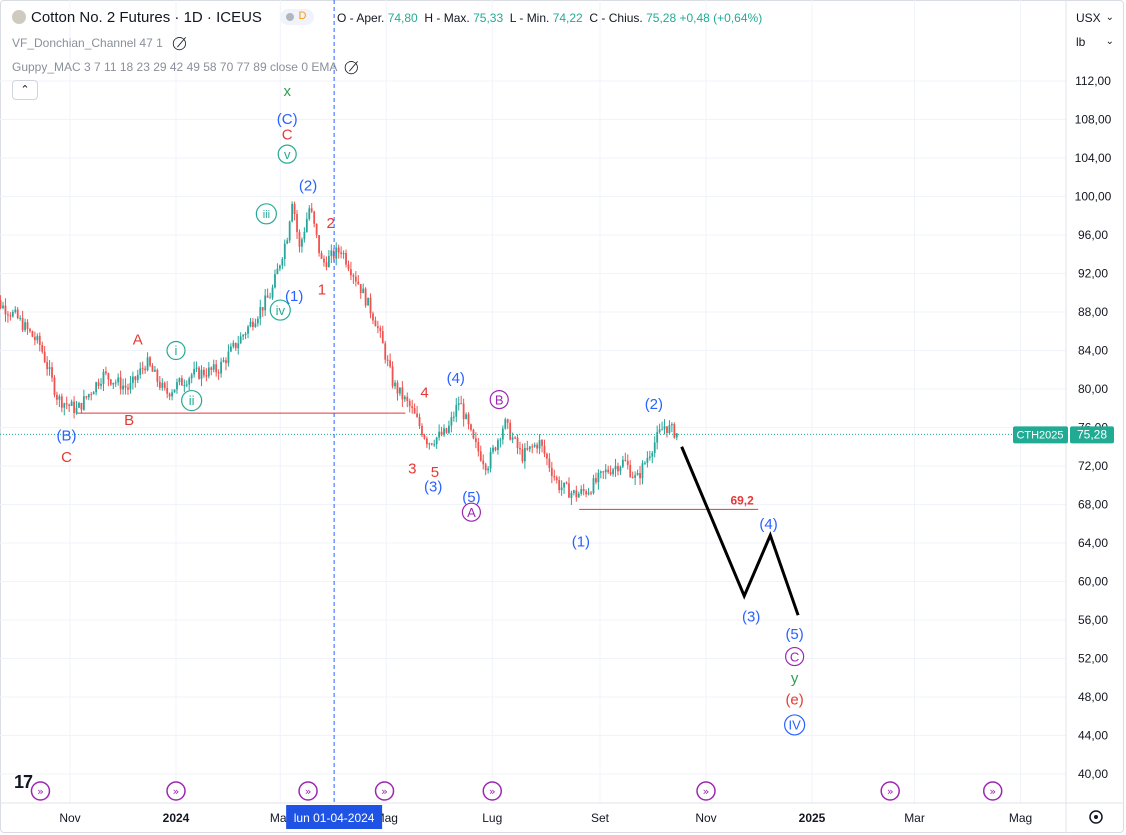 This screenshot has width=1126, height=835. What do you see at coordinates (600, 818) in the screenshot?
I see `time-tick-label: Set` at bounding box center [600, 818].